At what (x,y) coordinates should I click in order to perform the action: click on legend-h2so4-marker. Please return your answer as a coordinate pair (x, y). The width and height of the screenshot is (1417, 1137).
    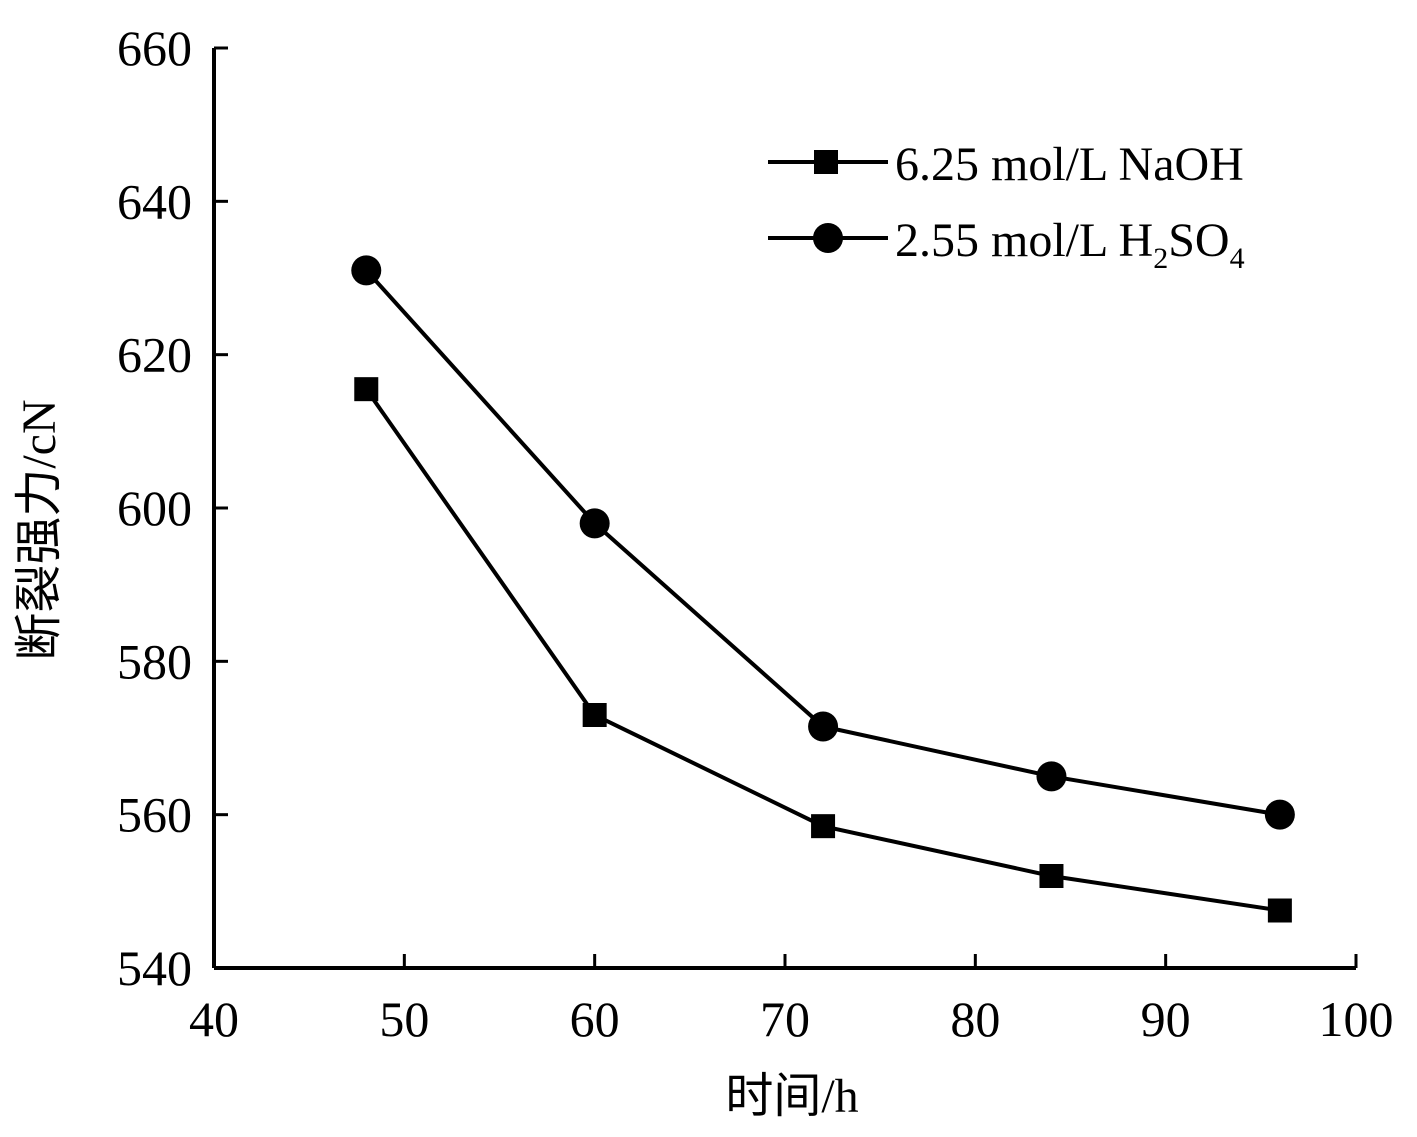
    Looking at the image, I should click on (828, 238).